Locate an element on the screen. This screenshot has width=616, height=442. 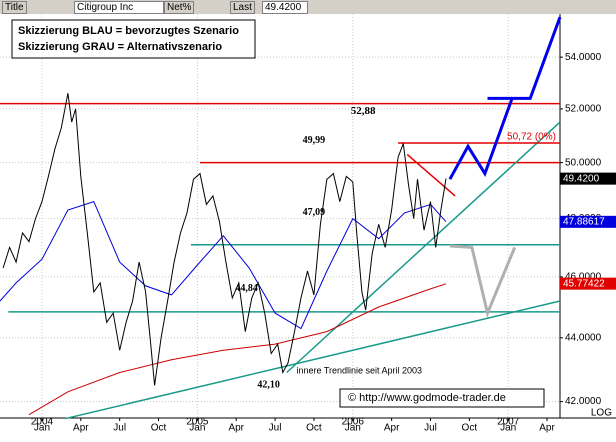
header: Title Citigroup Inc Net% Last 49.4200 is located at coordinates (308, 7).